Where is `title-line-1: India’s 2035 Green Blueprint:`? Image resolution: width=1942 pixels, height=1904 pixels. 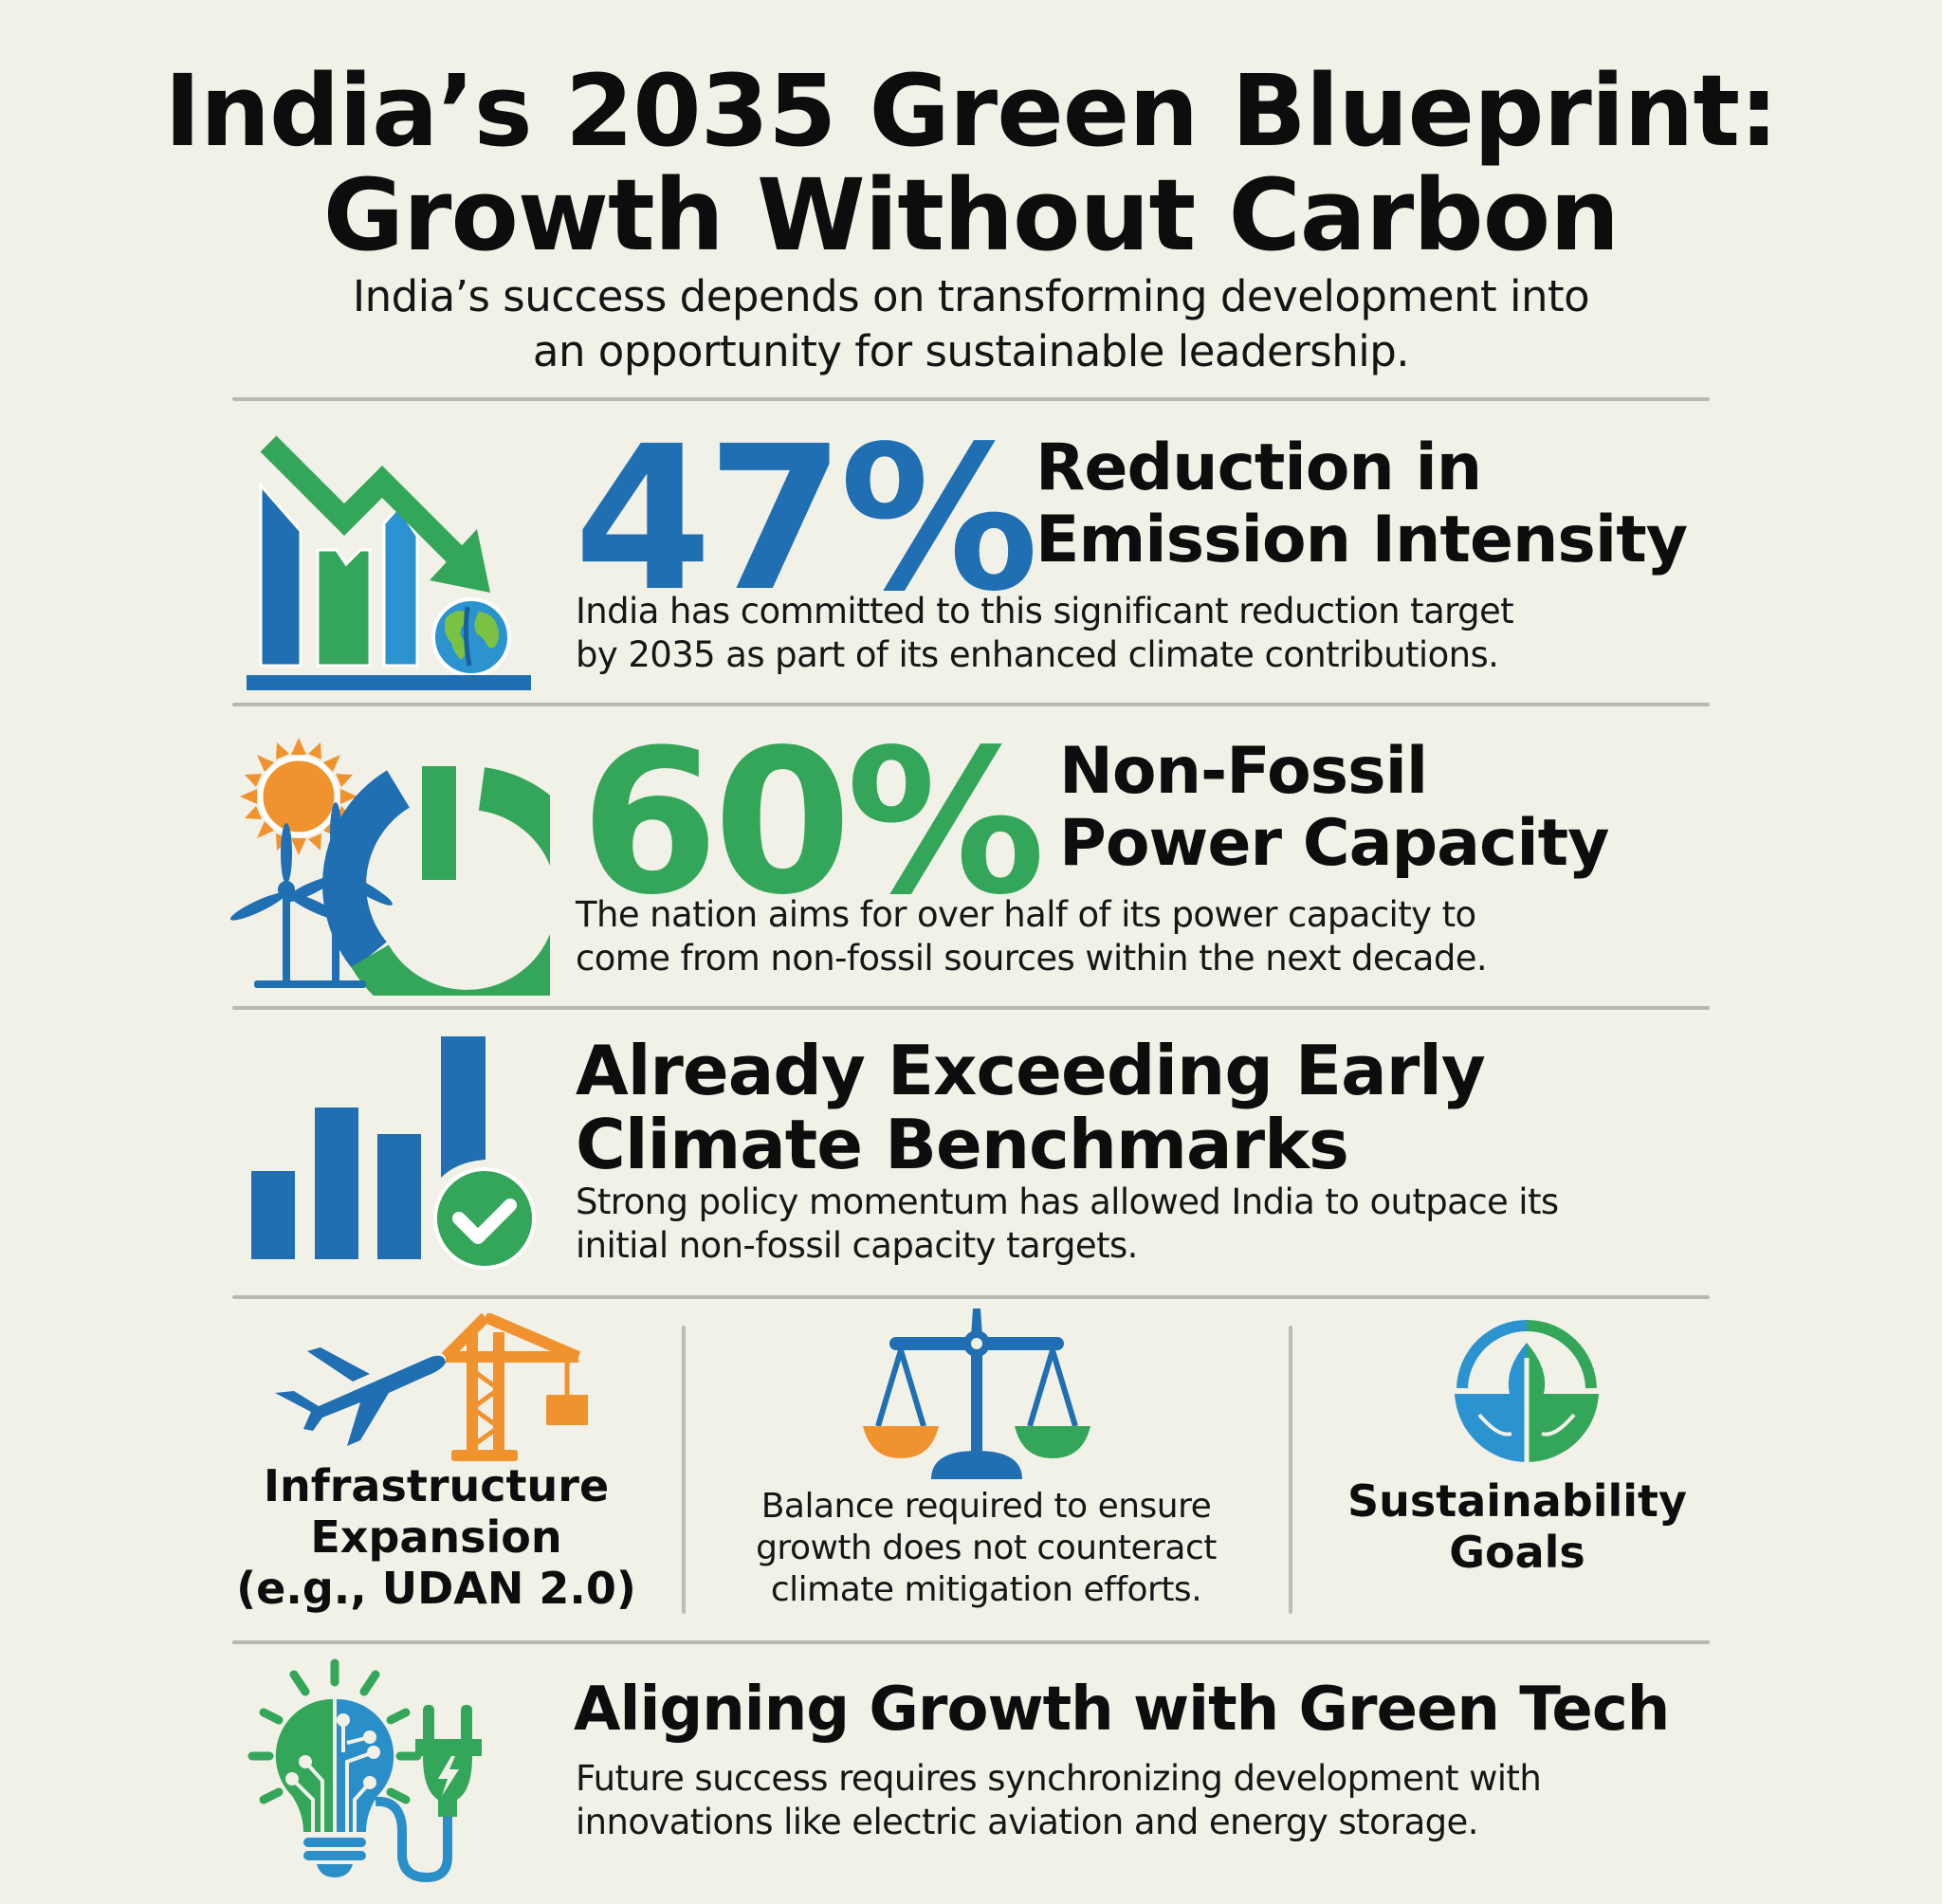 title-line-1: India’s 2035 Green Blueprint: is located at coordinates (971, 111).